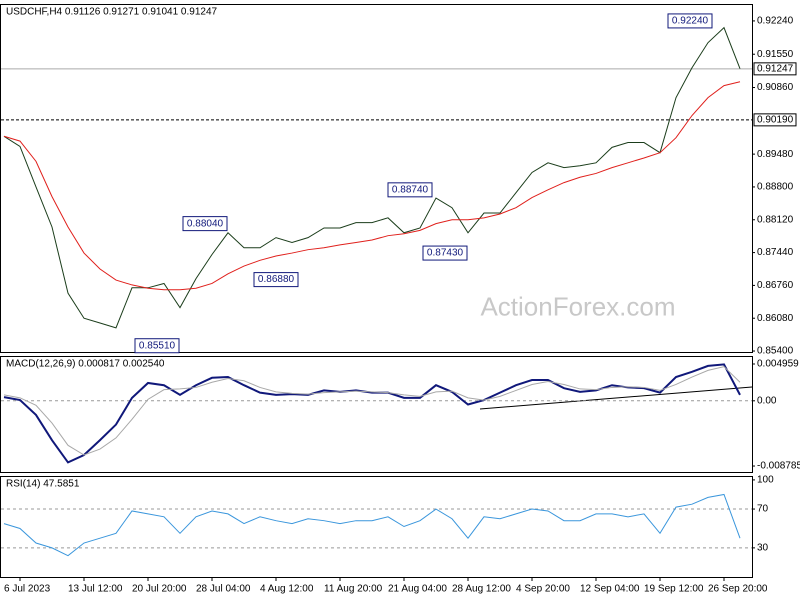 The width and height of the screenshot is (800, 600). I want to click on y-tick-label: 30, so click(763, 548).